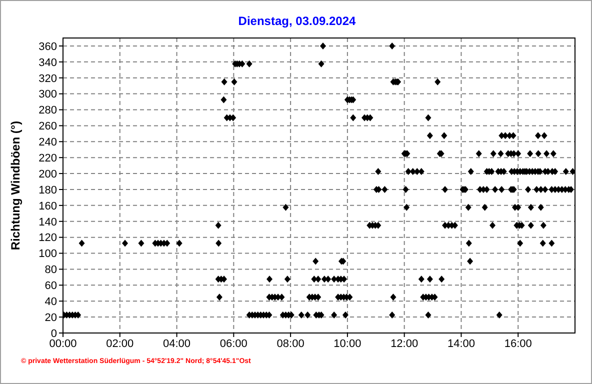 The height and width of the screenshot is (384, 592). What do you see at coordinates (53, 334) in the screenshot?
I see `y-tick-label: 0` at bounding box center [53, 334].